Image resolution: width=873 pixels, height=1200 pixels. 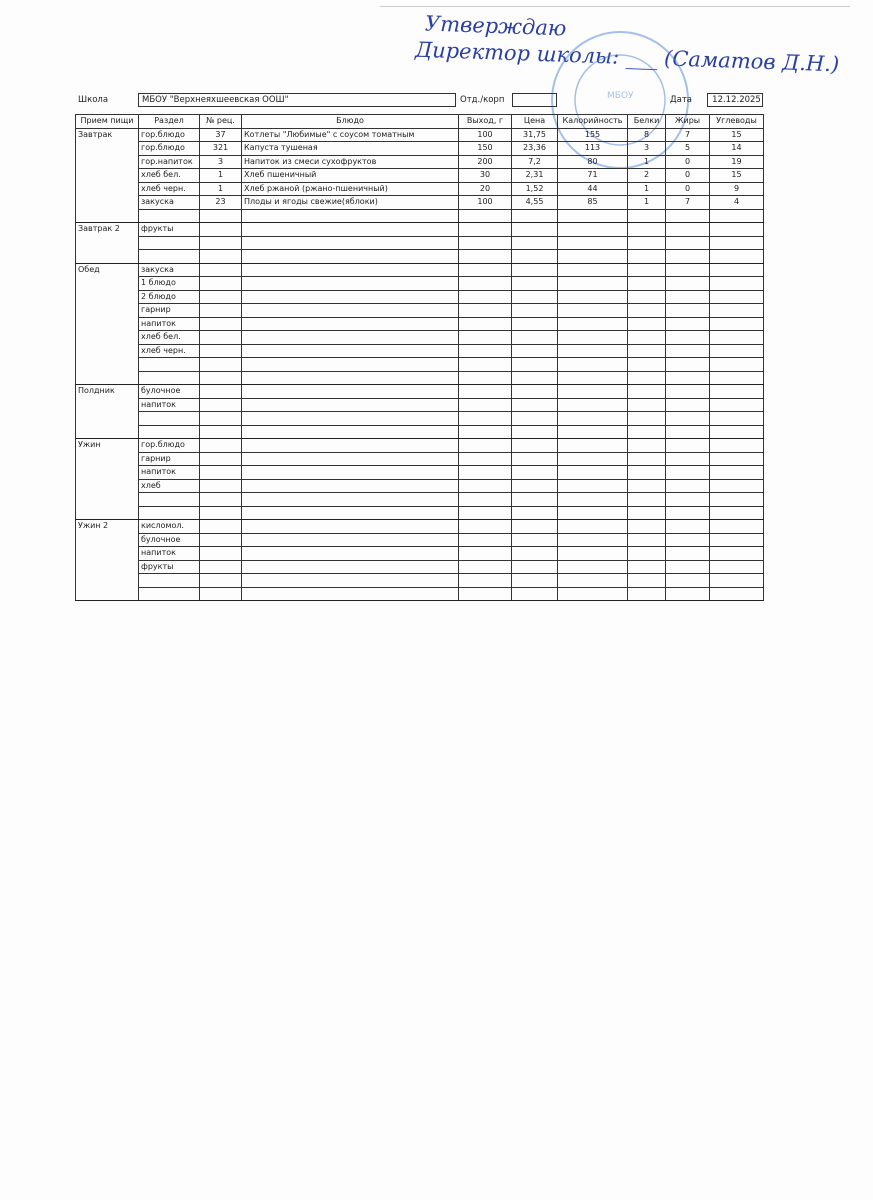 I want to click on price-cell: 31,75, so click(x=534, y=134).